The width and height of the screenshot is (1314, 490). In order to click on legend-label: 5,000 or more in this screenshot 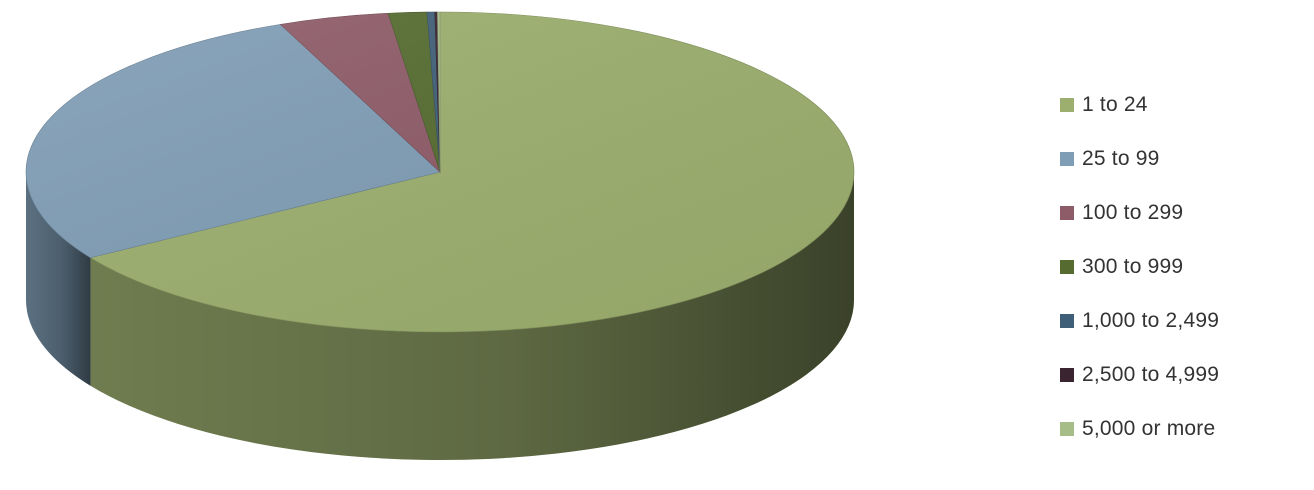, I will do `click(1149, 428)`.